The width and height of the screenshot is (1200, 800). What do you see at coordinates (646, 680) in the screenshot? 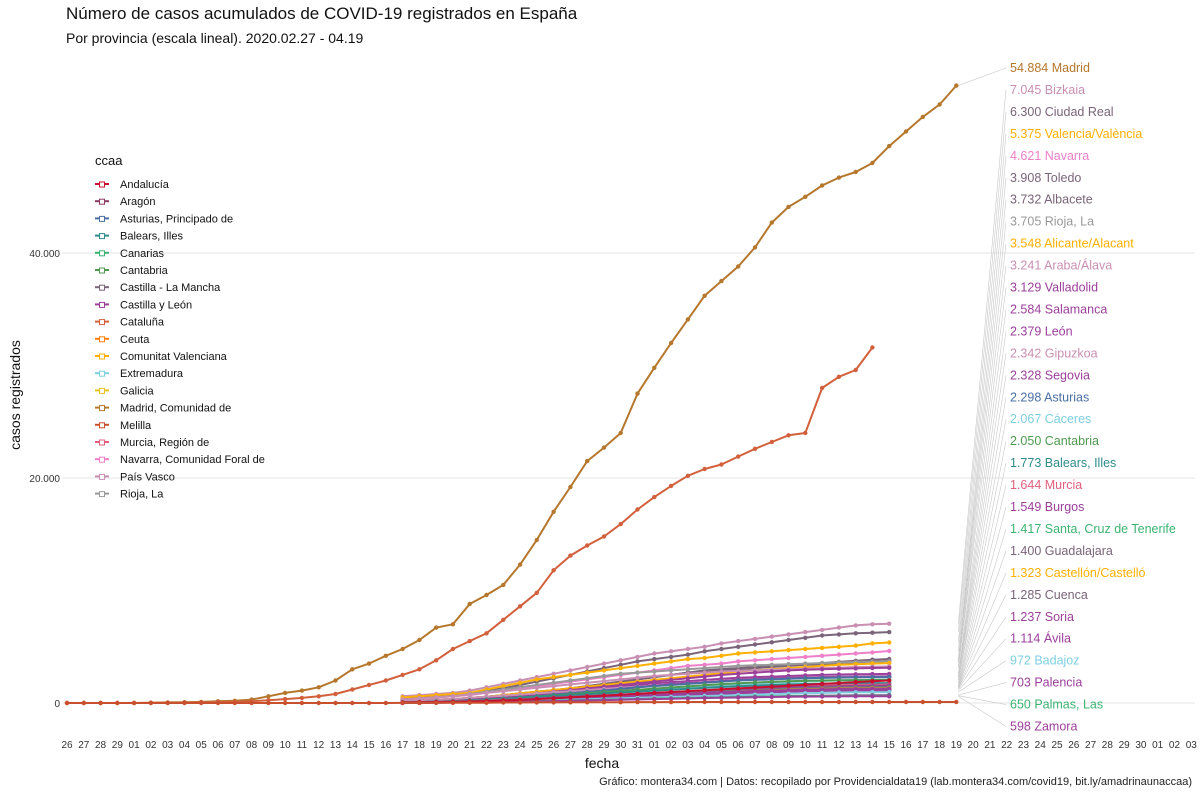
I see `series-line` at bounding box center [646, 680].